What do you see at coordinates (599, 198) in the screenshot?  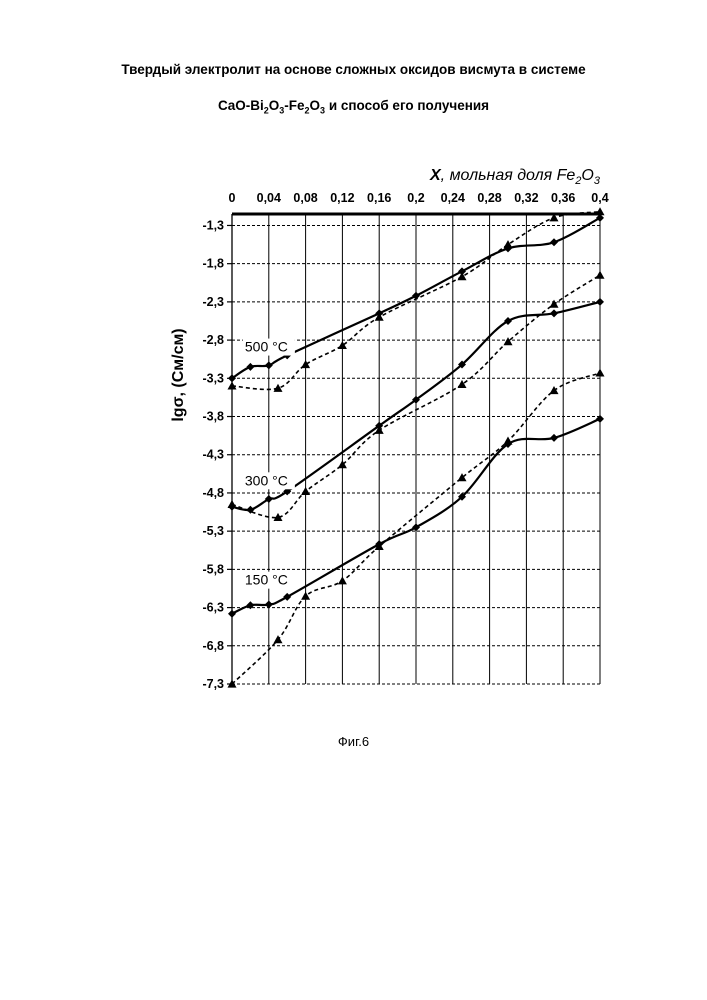 I see `x-tick-label: 0,4` at bounding box center [599, 198].